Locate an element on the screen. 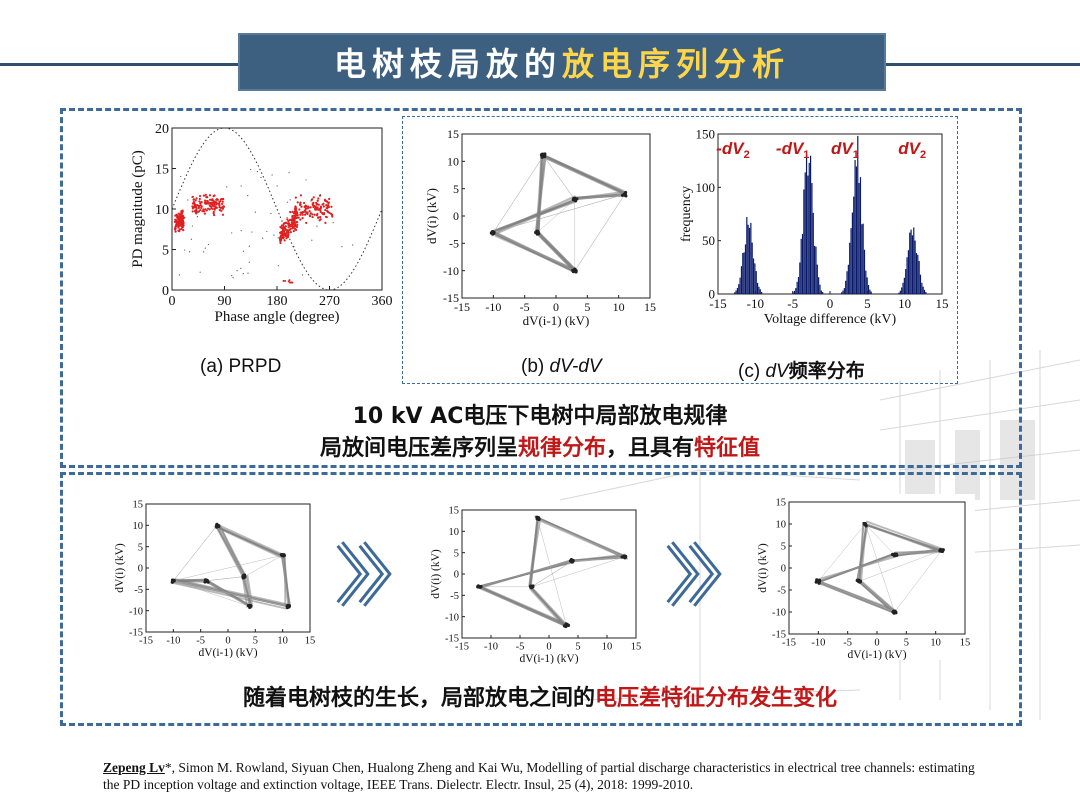 The image size is (1080, 810). y-axis-label: dV(i) (kV) is located at coordinates (120, 568).